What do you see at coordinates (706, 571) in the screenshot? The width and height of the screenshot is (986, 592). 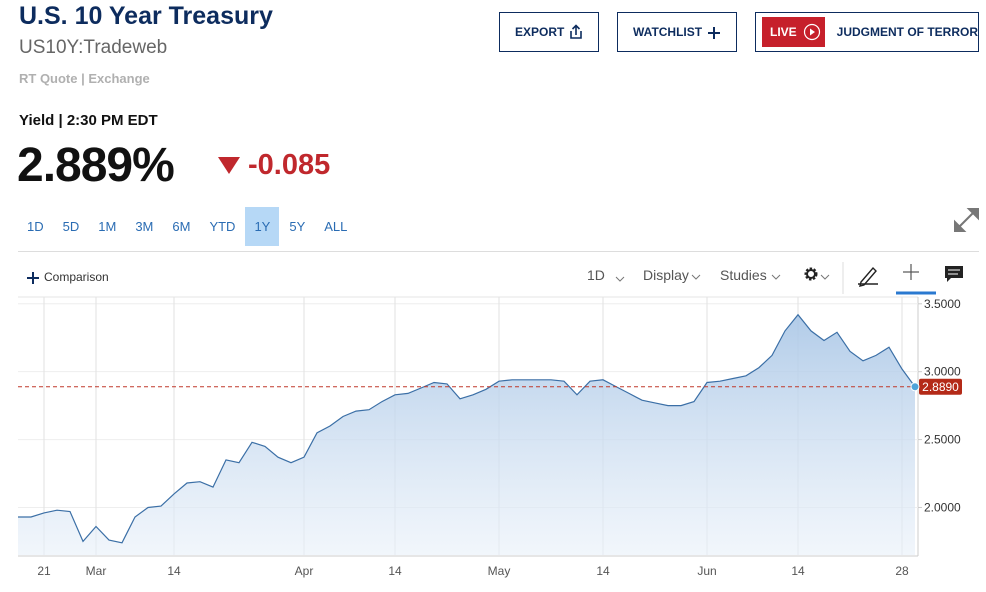 I see `x-tick-label: Jun` at bounding box center [706, 571].